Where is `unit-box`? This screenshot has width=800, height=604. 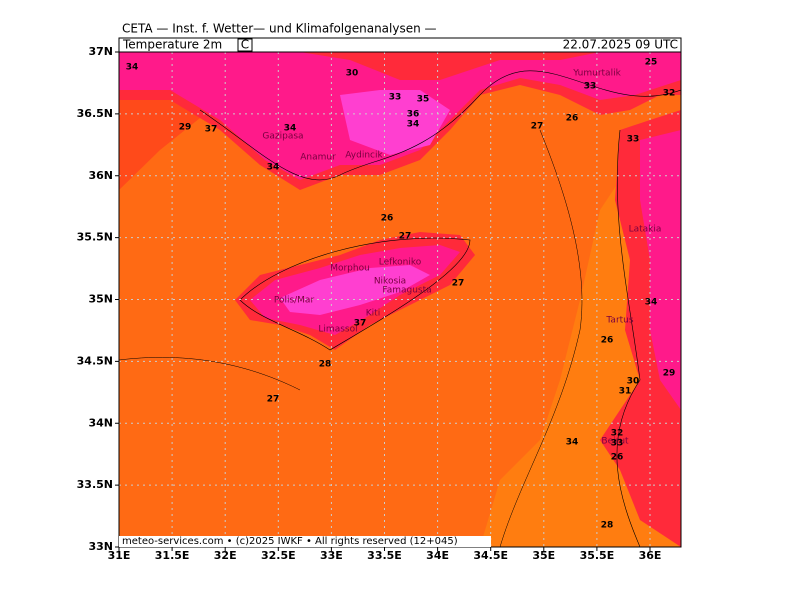 unit-box is located at coordinates (245, 45).